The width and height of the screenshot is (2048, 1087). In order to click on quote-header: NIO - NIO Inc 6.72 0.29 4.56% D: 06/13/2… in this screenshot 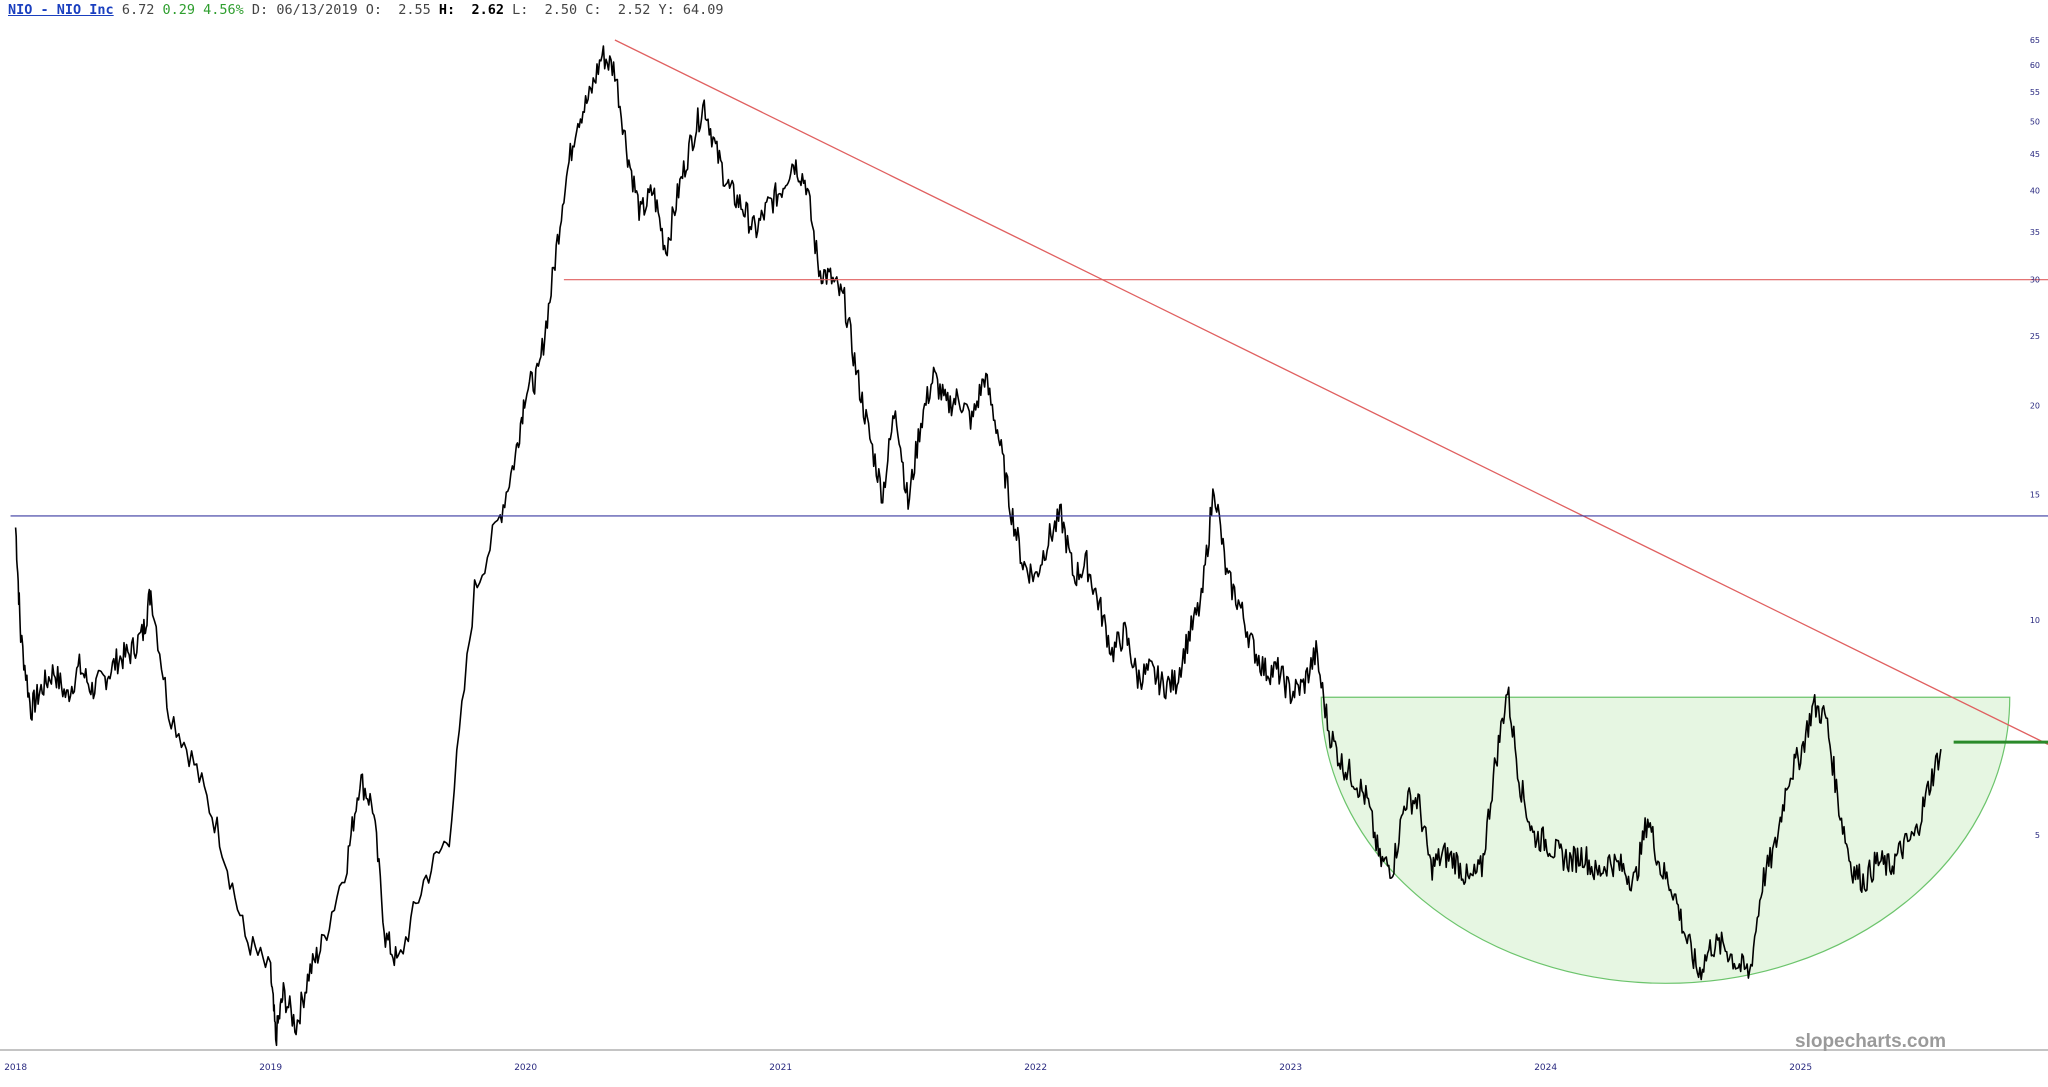, I will do `click(366, 10)`.